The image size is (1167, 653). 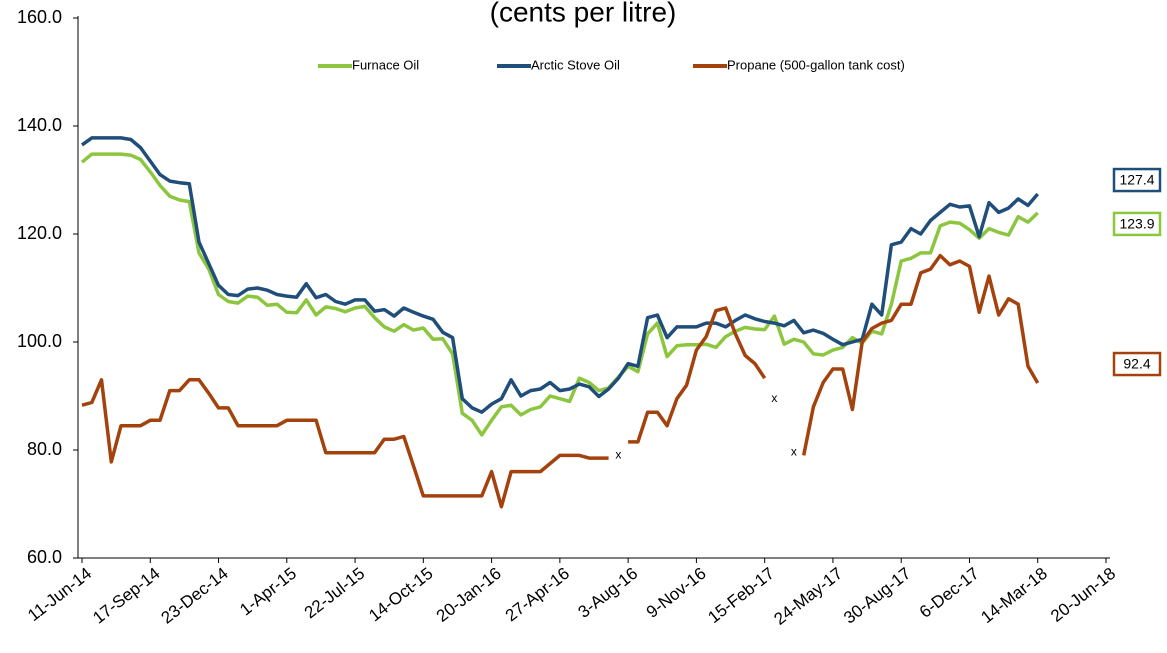 I want to click on y-tick-label: 140.0, so click(x=39, y=125).